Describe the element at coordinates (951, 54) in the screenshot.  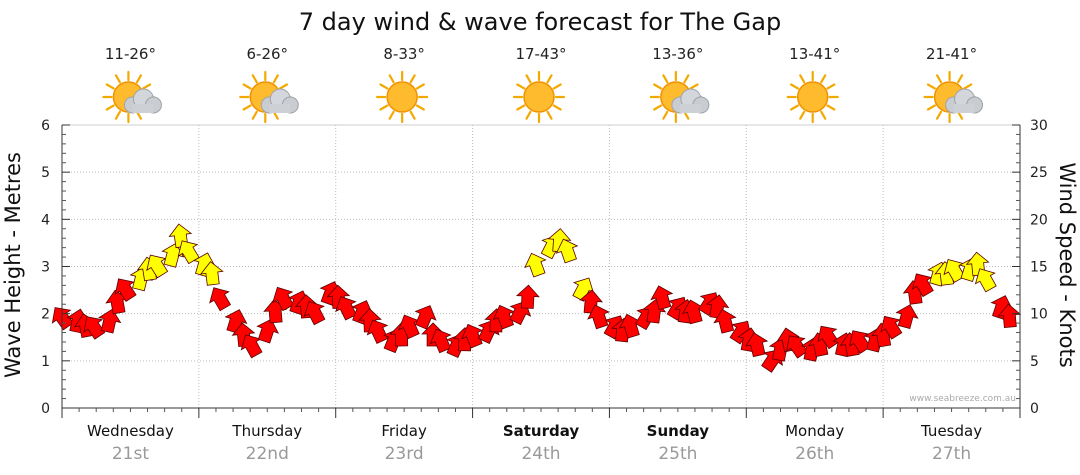
I see `day-temp-range: 21-41°` at that location.